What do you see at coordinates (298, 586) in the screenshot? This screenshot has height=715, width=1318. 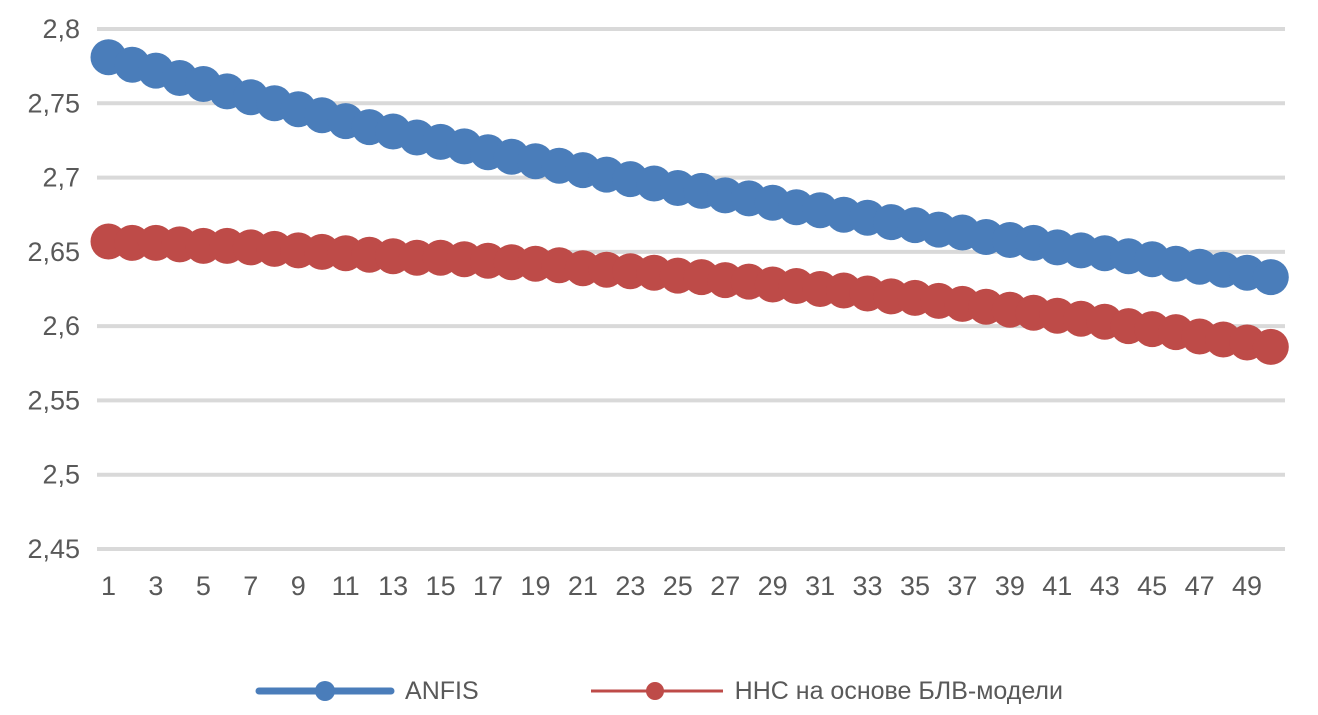 I see `x-tick-label: 9` at bounding box center [298, 586].